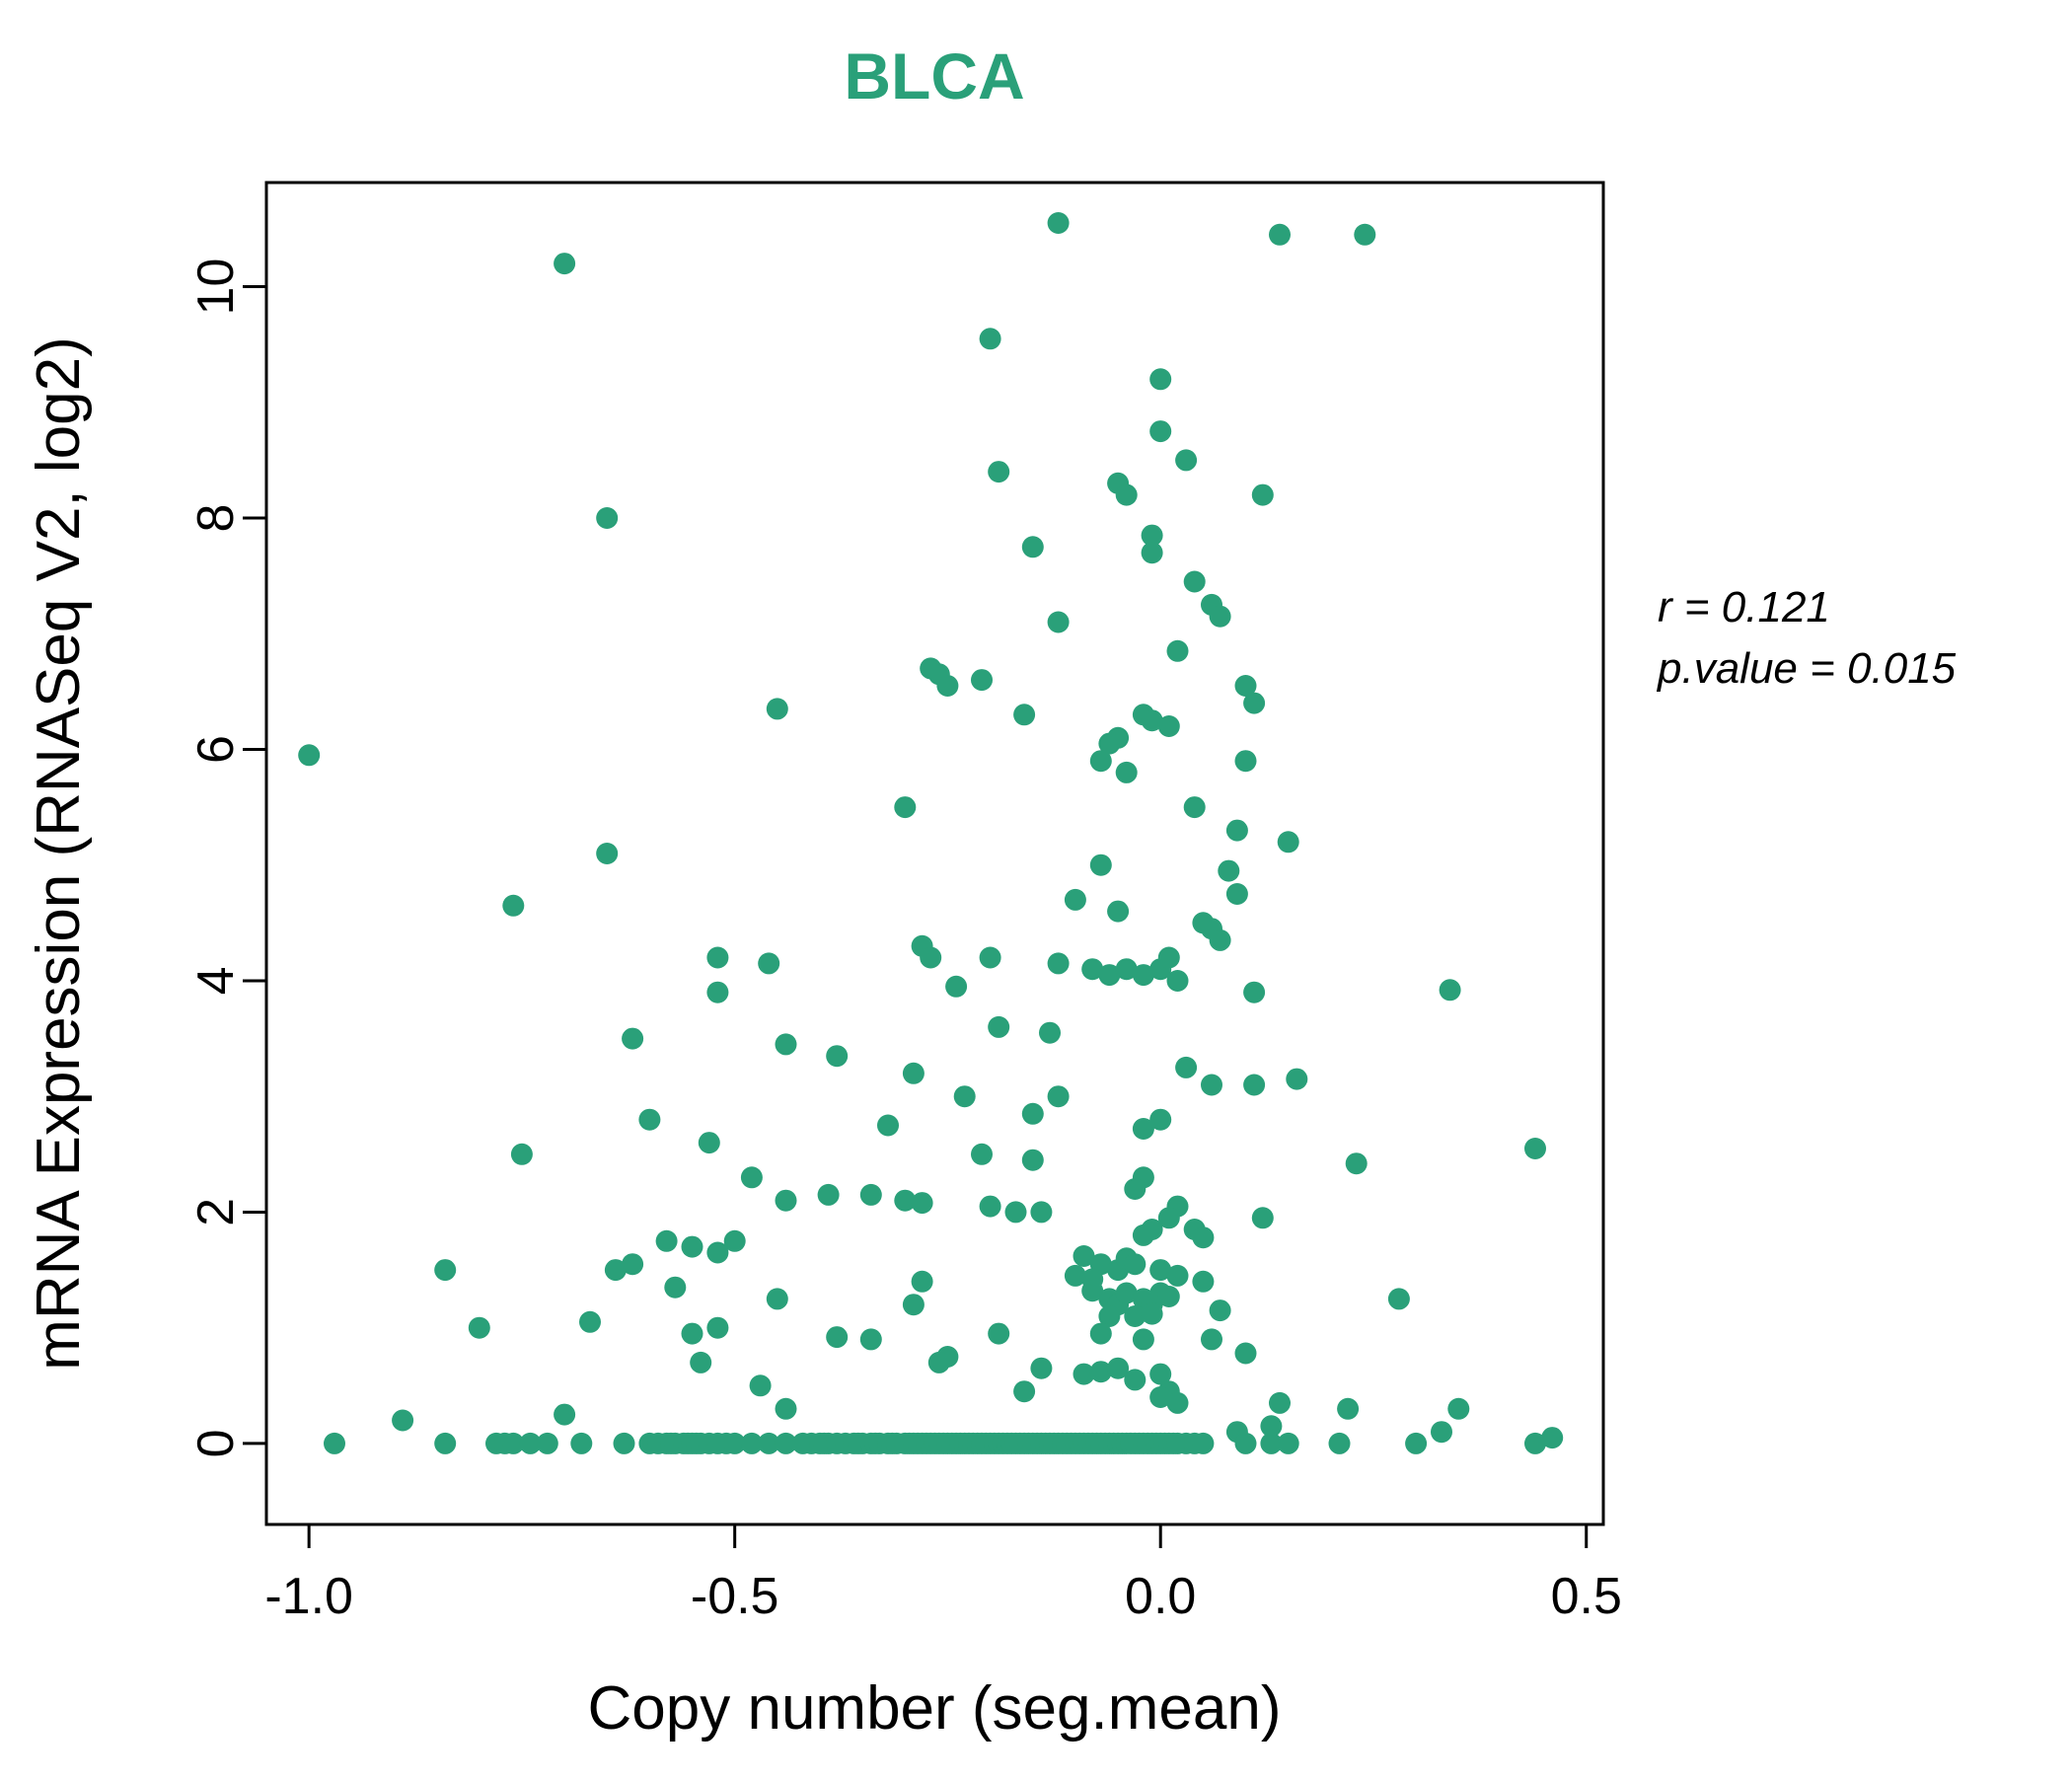 Image resolution: width=2072 pixels, height=1781 pixels. What do you see at coordinates (216, 1443) in the screenshot?
I see `y-tick-label: 0` at bounding box center [216, 1443].